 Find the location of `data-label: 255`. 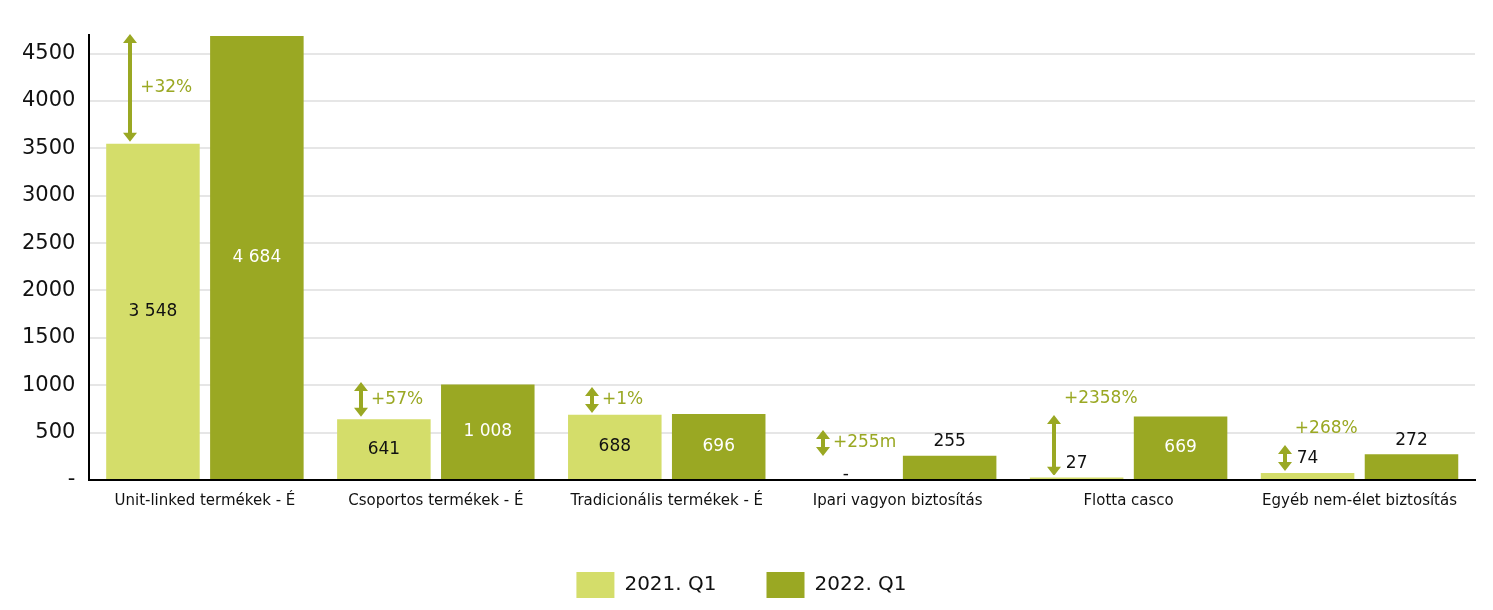

data-label: 255 is located at coordinates (949, 440).